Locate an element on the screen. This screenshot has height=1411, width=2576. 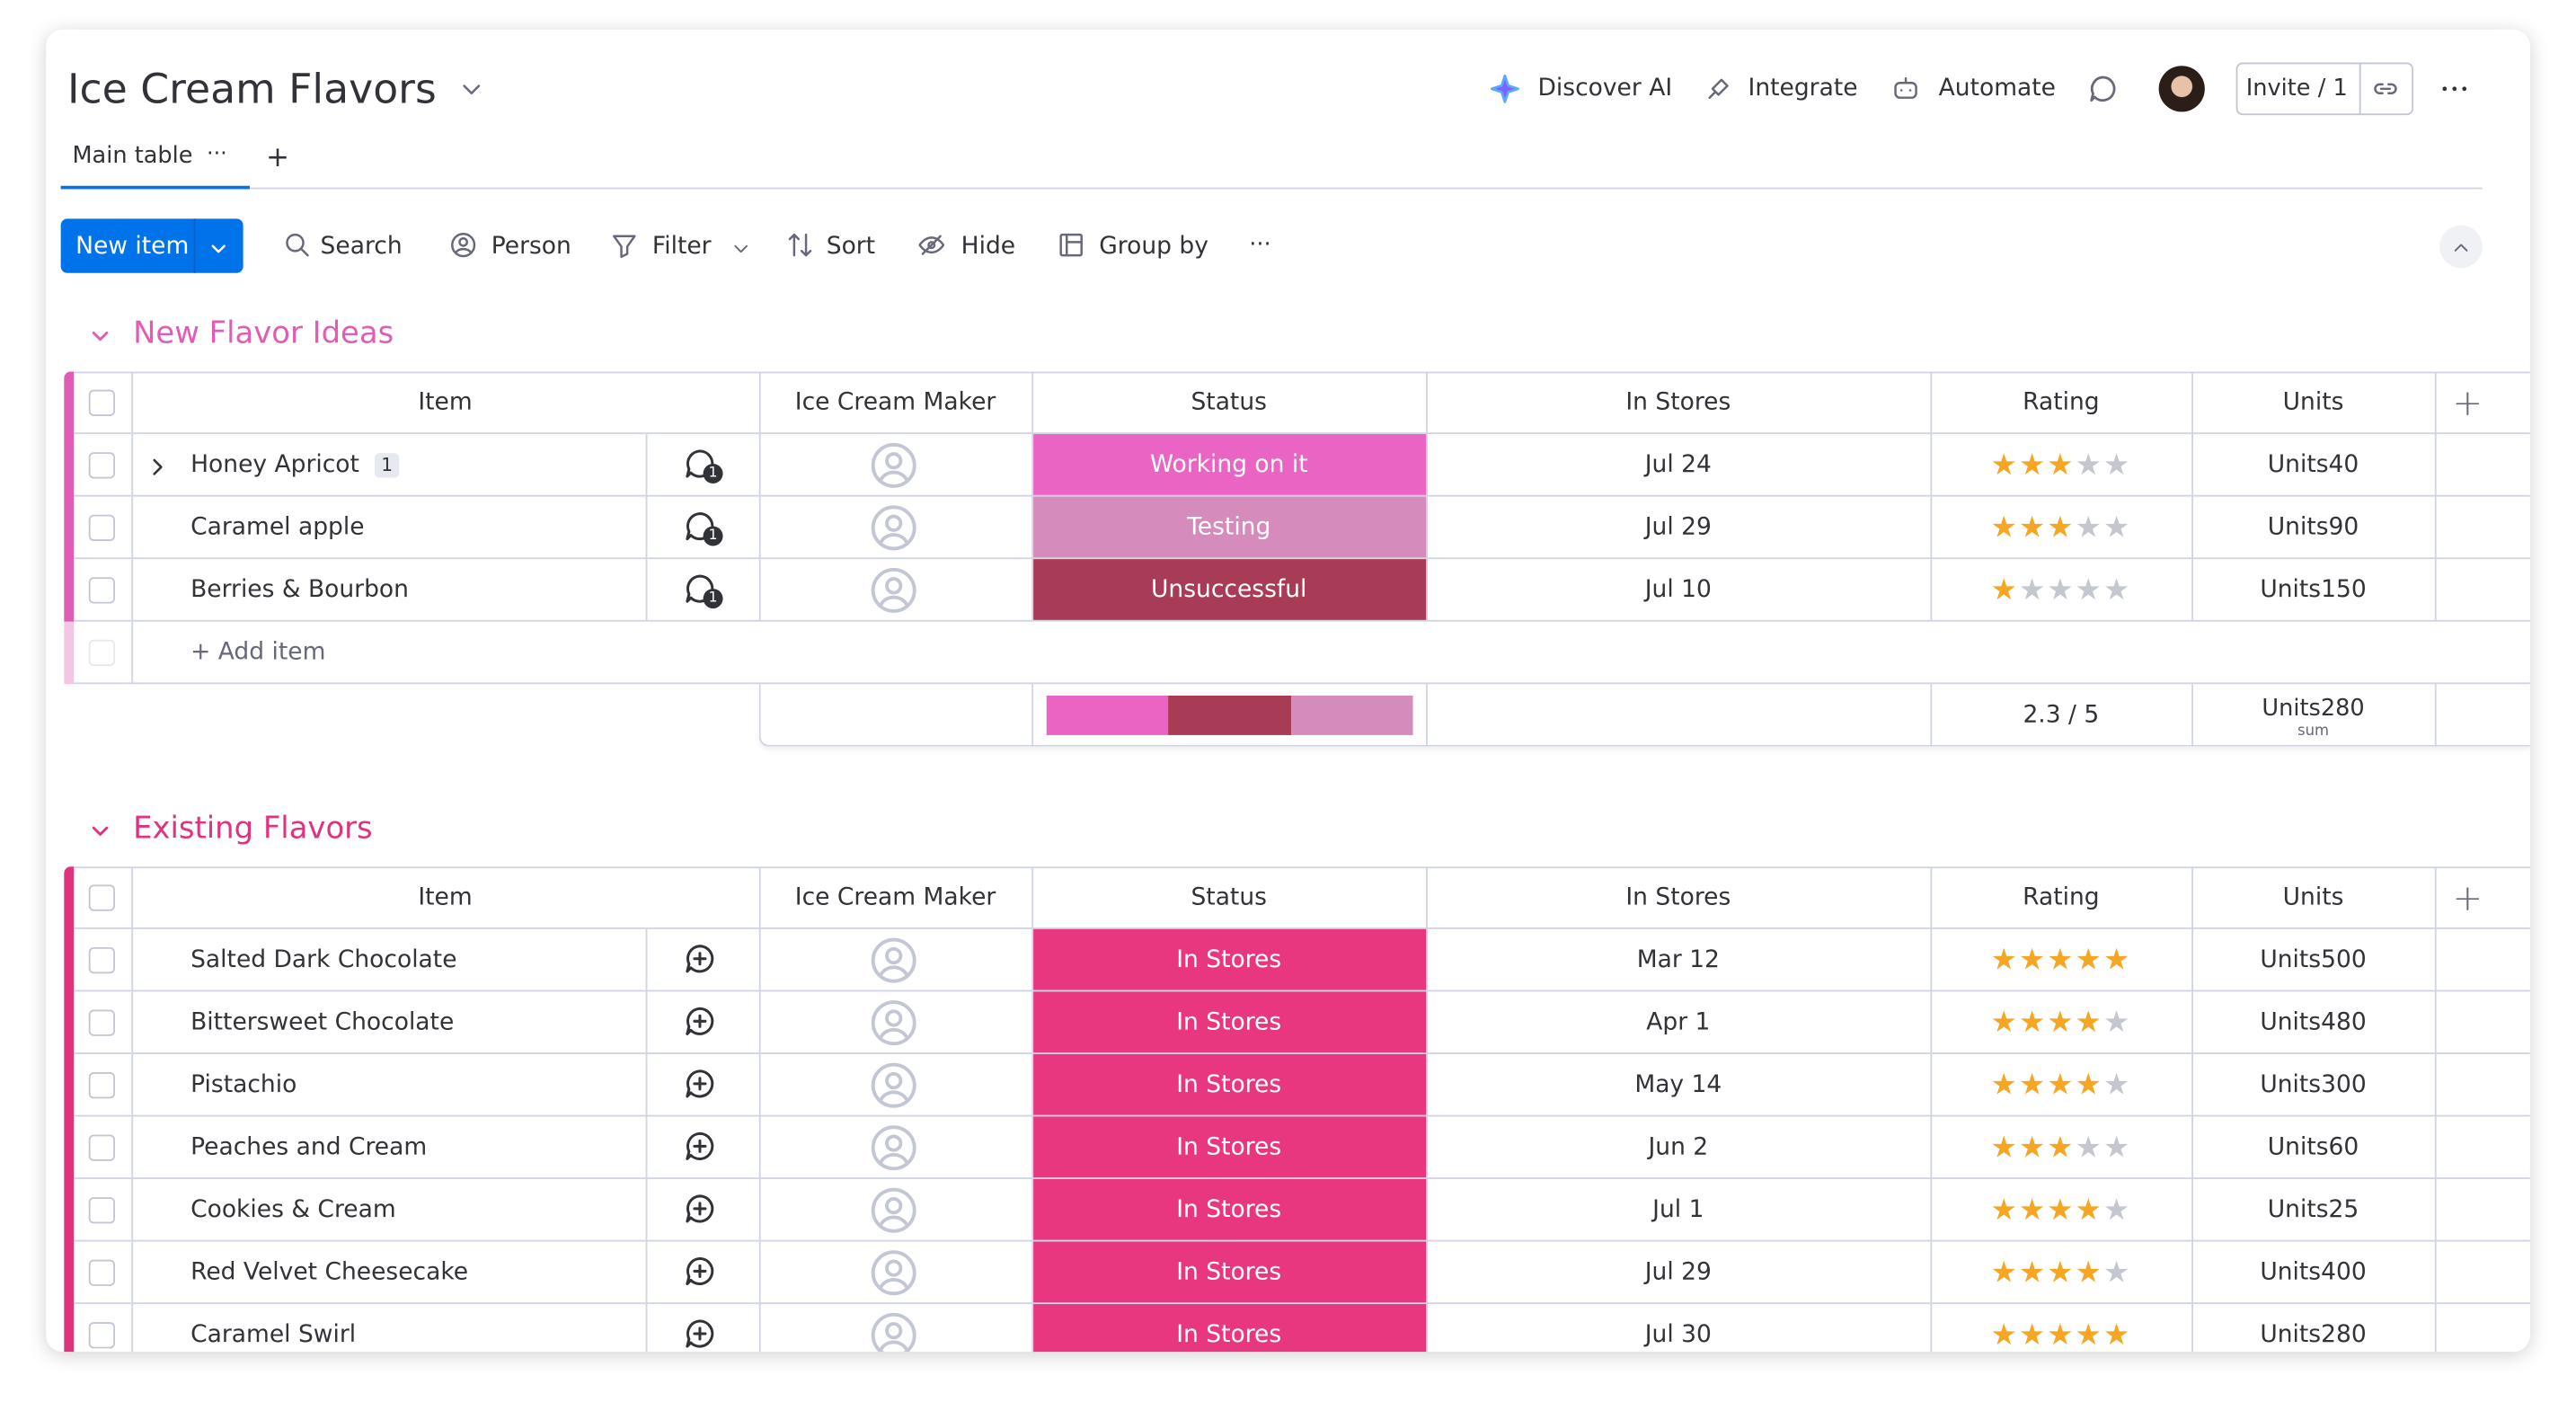
link-icon is located at coordinates (2386, 89).